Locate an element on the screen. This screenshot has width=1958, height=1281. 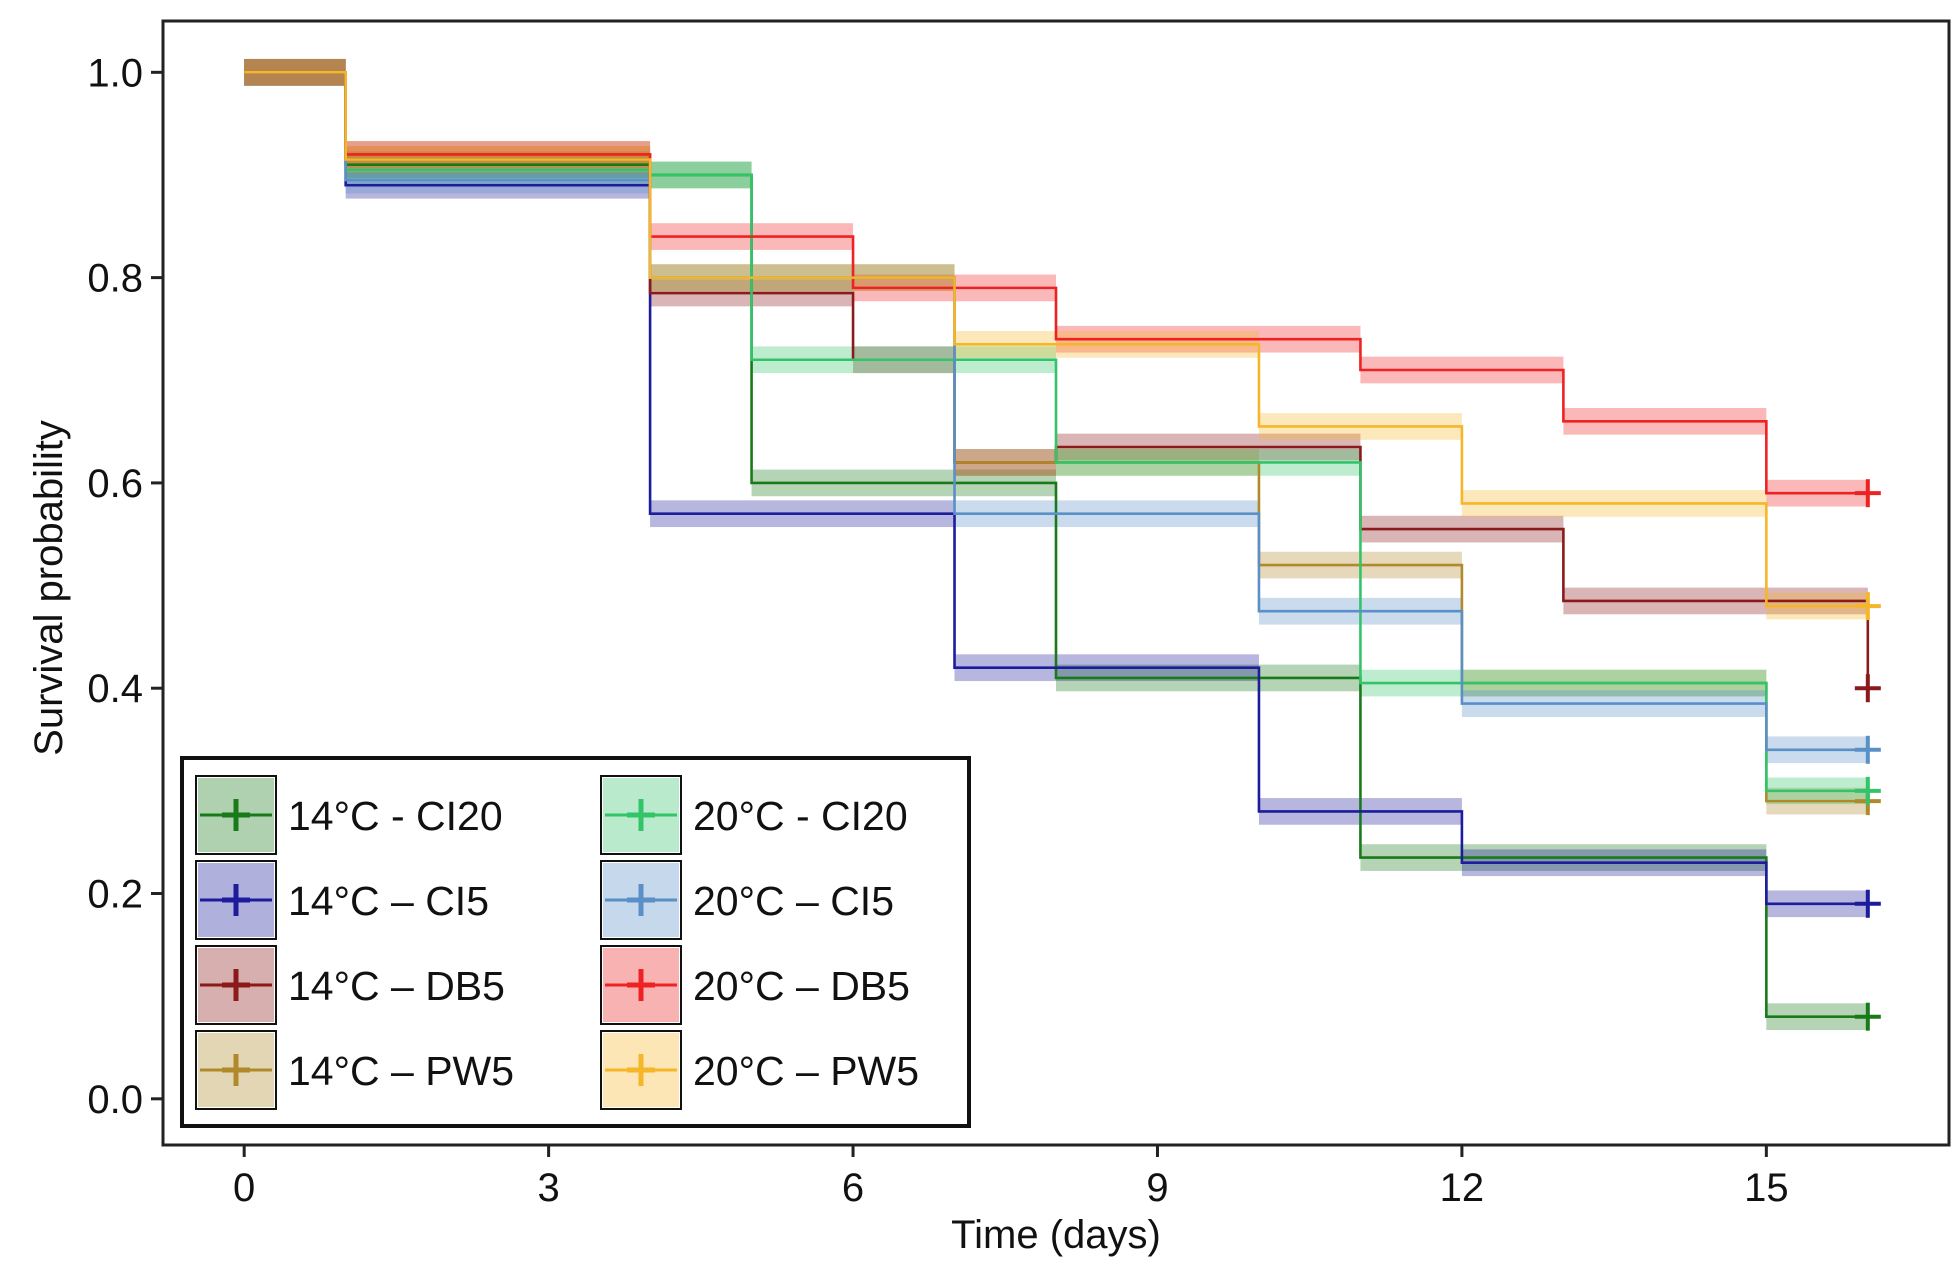
censor-mark-14-c-ci20 is located at coordinates (1867, 1016).